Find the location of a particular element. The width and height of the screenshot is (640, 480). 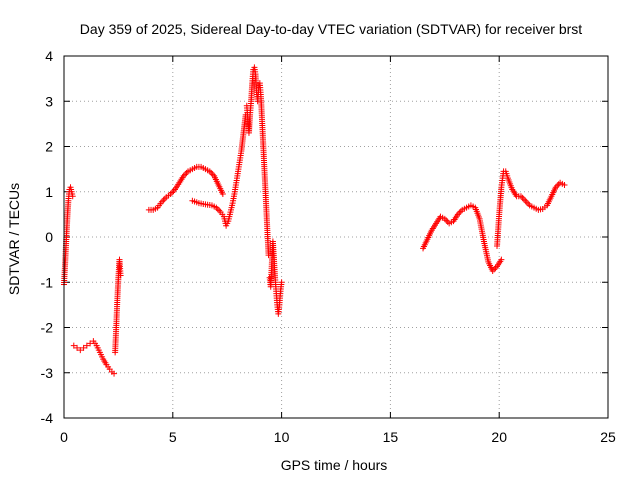

y-tick-label: 4 is located at coordinates (49, 56).